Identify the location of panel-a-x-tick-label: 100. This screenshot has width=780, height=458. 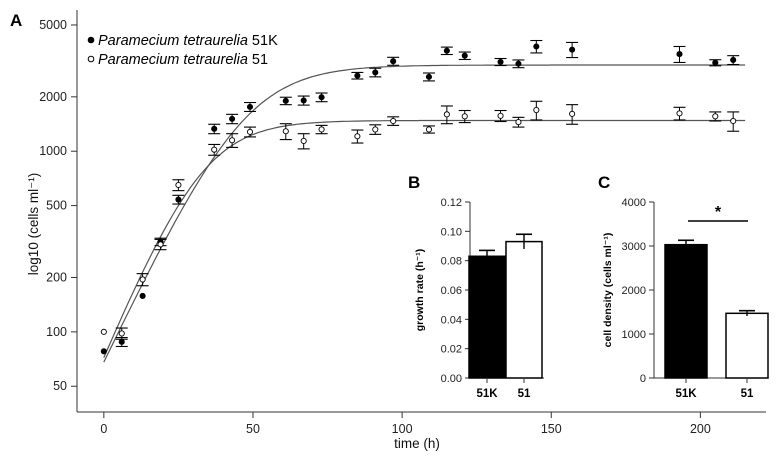
(402, 429).